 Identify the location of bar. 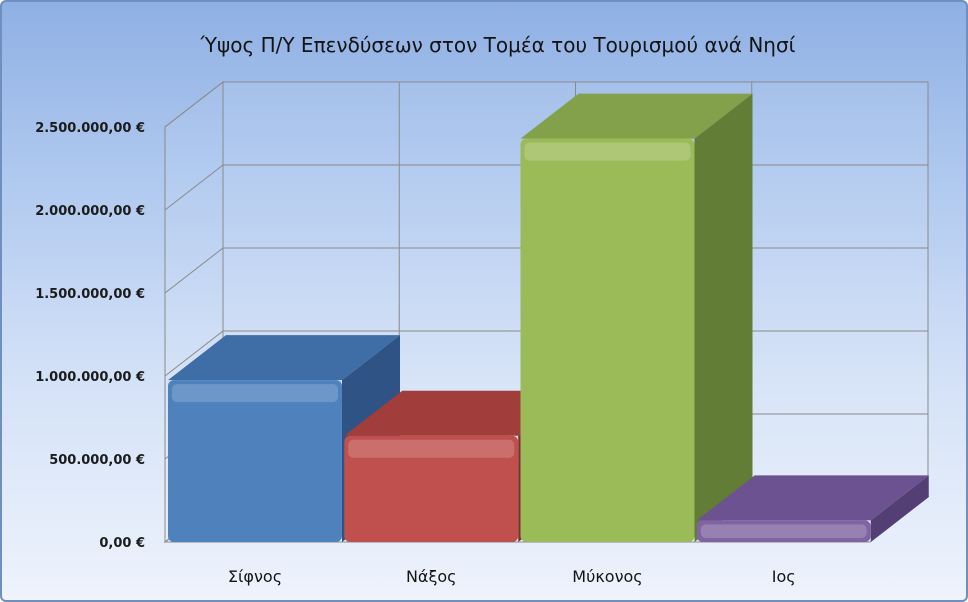
(812, 508).